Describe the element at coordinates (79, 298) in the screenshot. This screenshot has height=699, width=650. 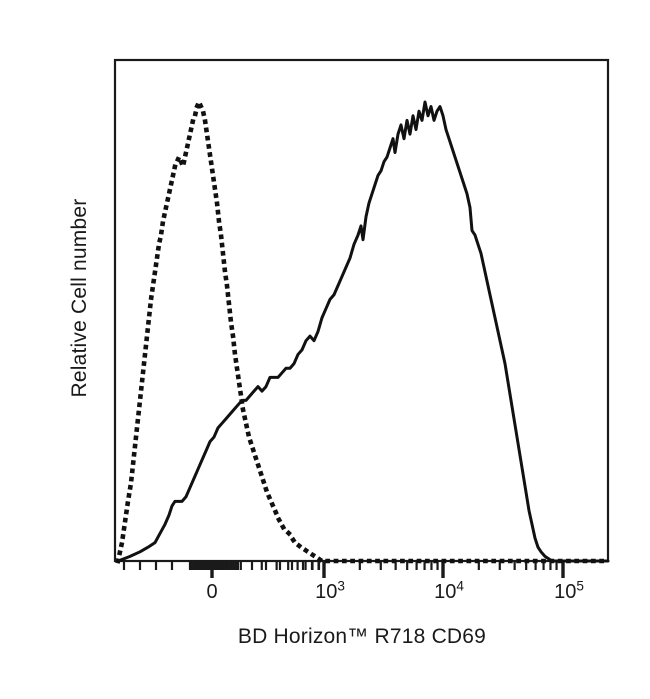
I see `y-axis-title: Relative Cell number` at that location.